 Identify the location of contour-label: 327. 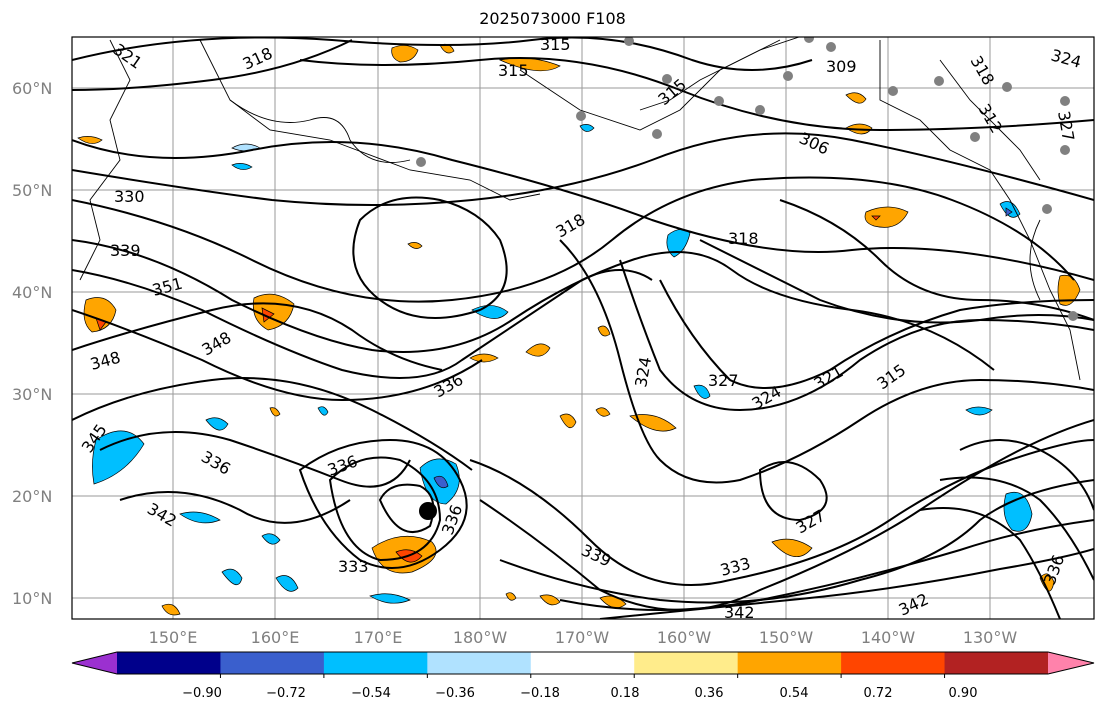
(723, 380).